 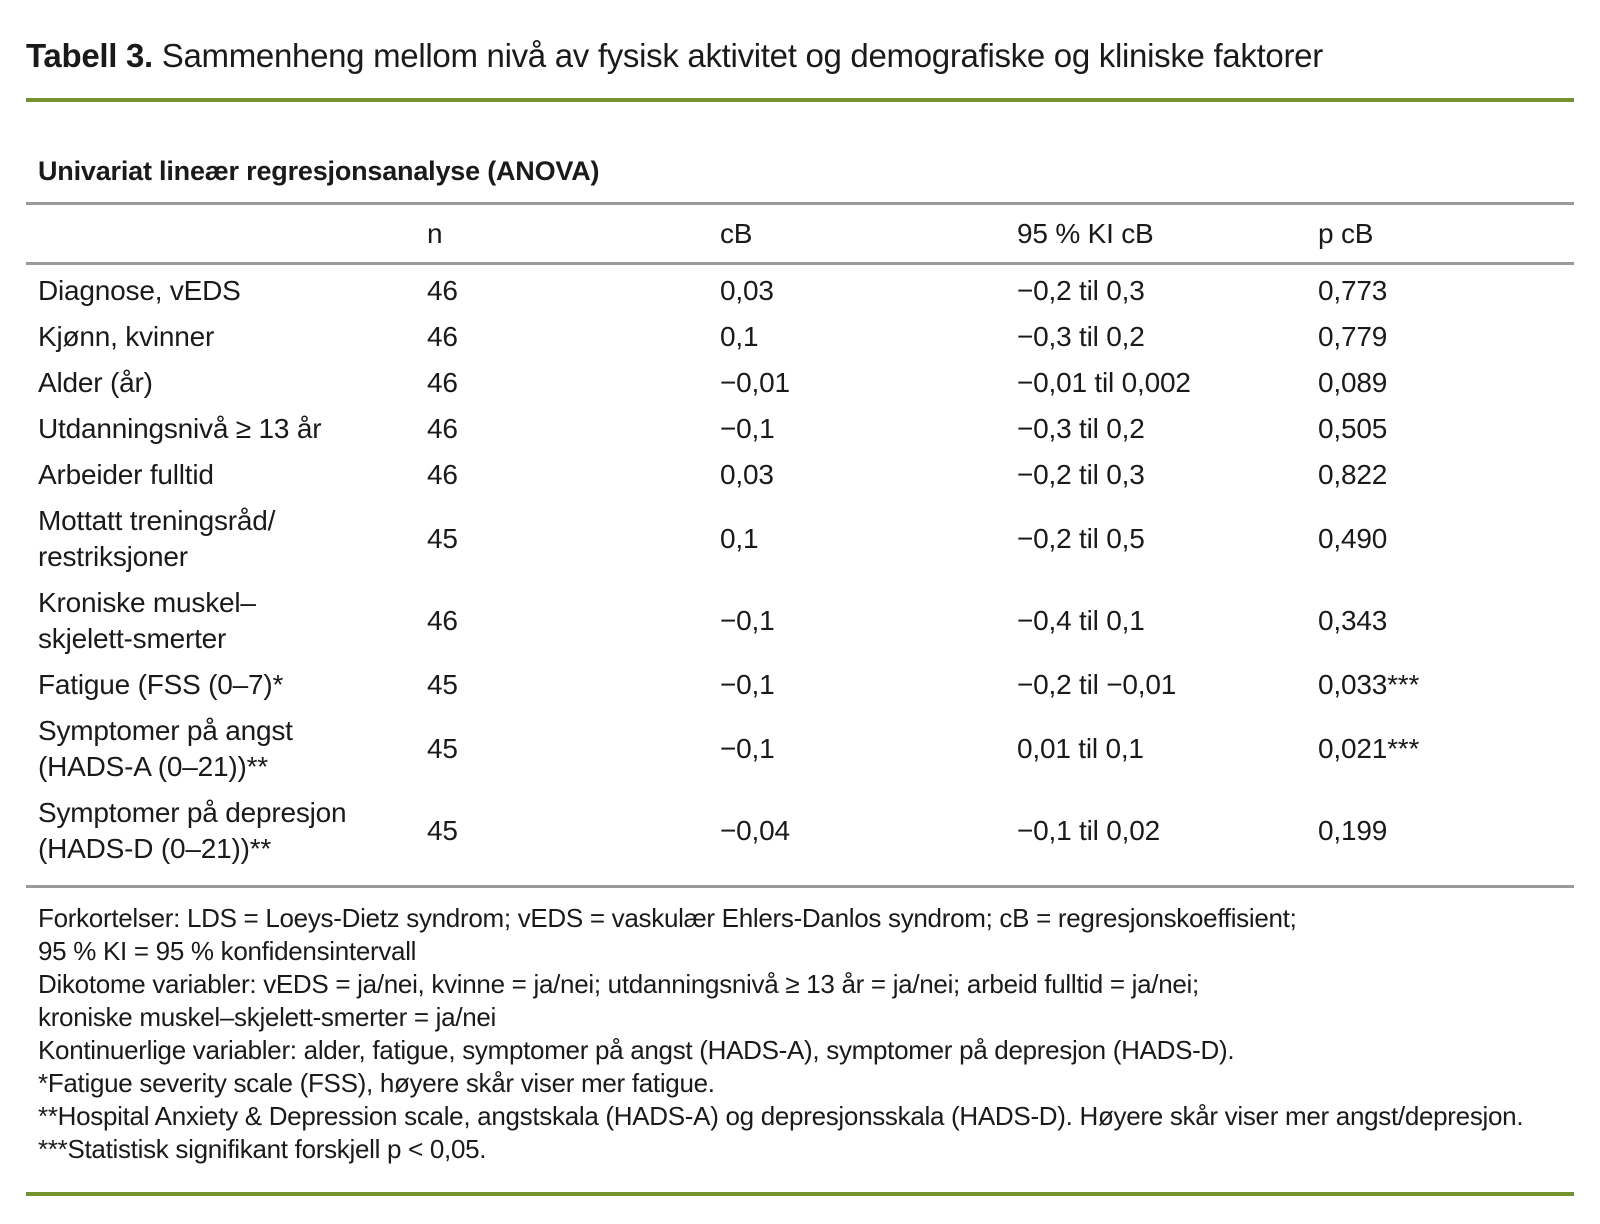 I want to click on ki-cell: −0,2 til 0,5, so click(x=1081, y=538).